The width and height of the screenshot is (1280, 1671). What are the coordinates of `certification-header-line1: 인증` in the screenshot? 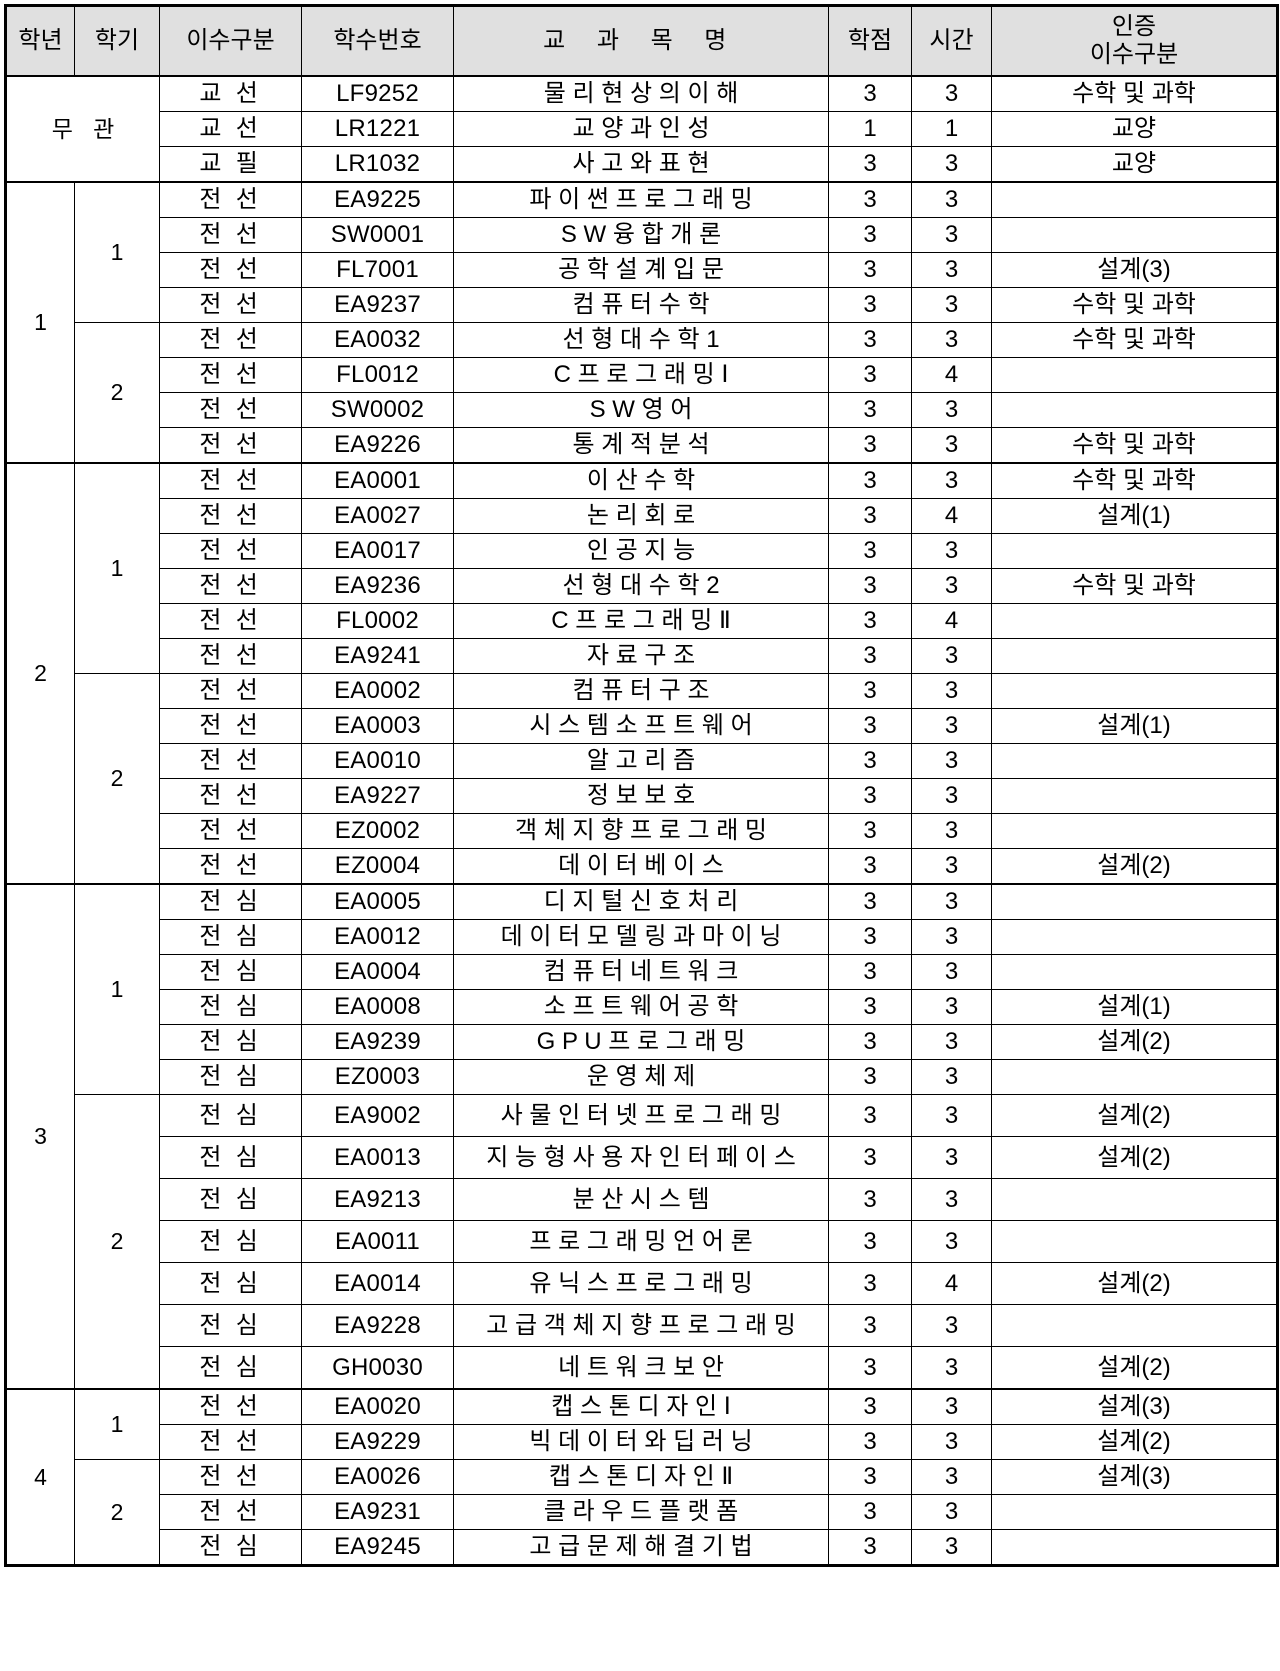 It's located at (1134, 27).